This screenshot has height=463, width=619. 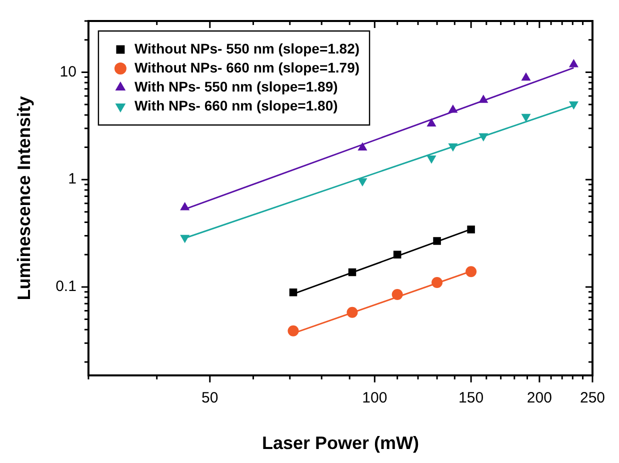 What do you see at coordinates (210, 398) in the screenshot?
I see `x-tick-label: 50` at bounding box center [210, 398].